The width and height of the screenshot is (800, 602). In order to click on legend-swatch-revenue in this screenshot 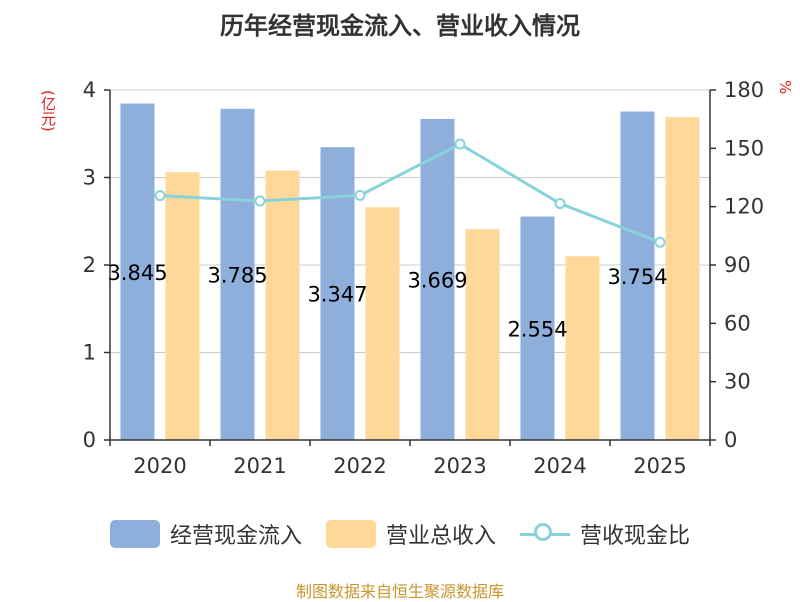, I will do `click(350, 534)`.